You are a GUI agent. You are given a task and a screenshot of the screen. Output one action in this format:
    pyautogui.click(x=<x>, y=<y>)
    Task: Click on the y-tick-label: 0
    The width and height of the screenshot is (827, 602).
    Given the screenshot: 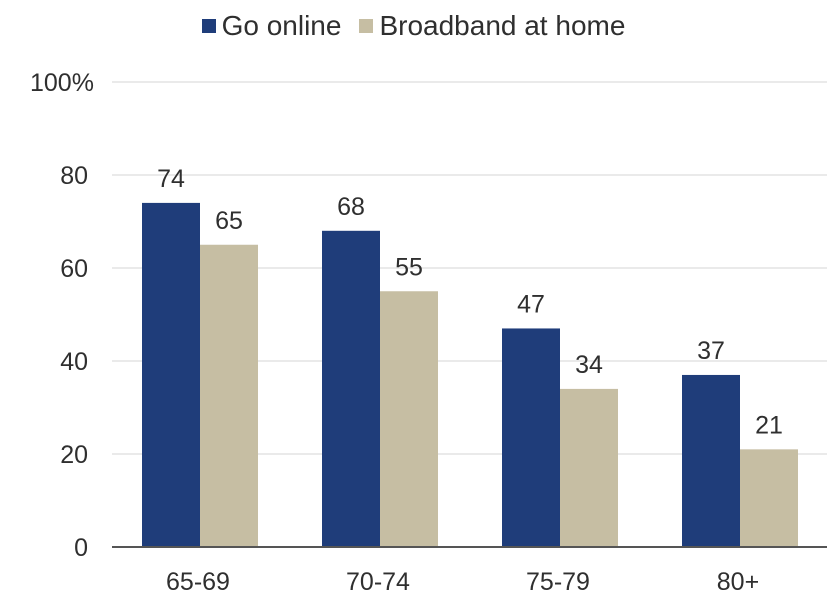 What is the action you would take?
    pyautogui.click(x=81, y=548)
    